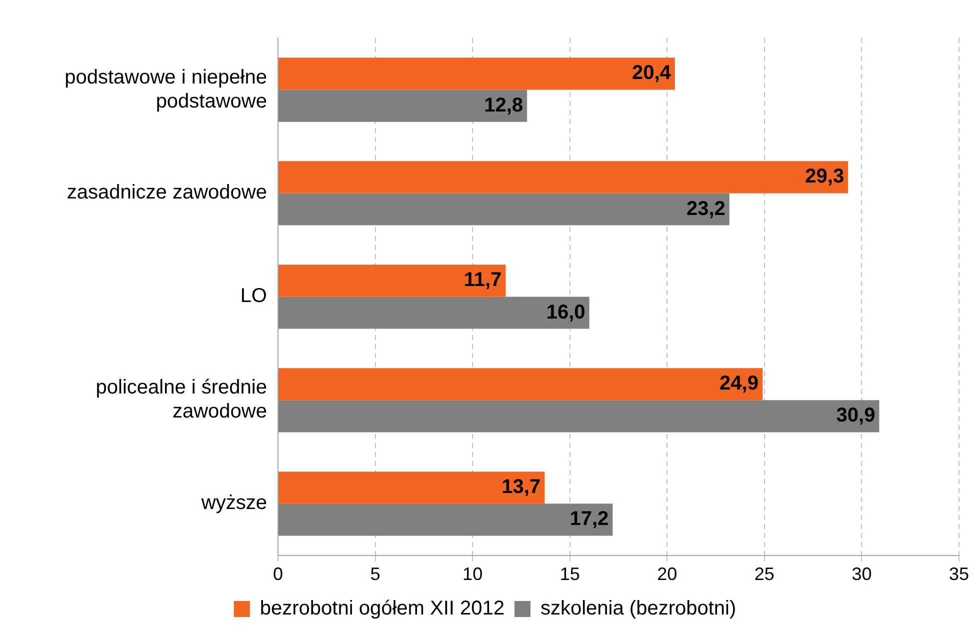 Image resolution: width=980 pixels, height=637 pixels. Describe the element at coordinates (667, 574) in the screenshot. I see `x-tick-label: 20` at that location.